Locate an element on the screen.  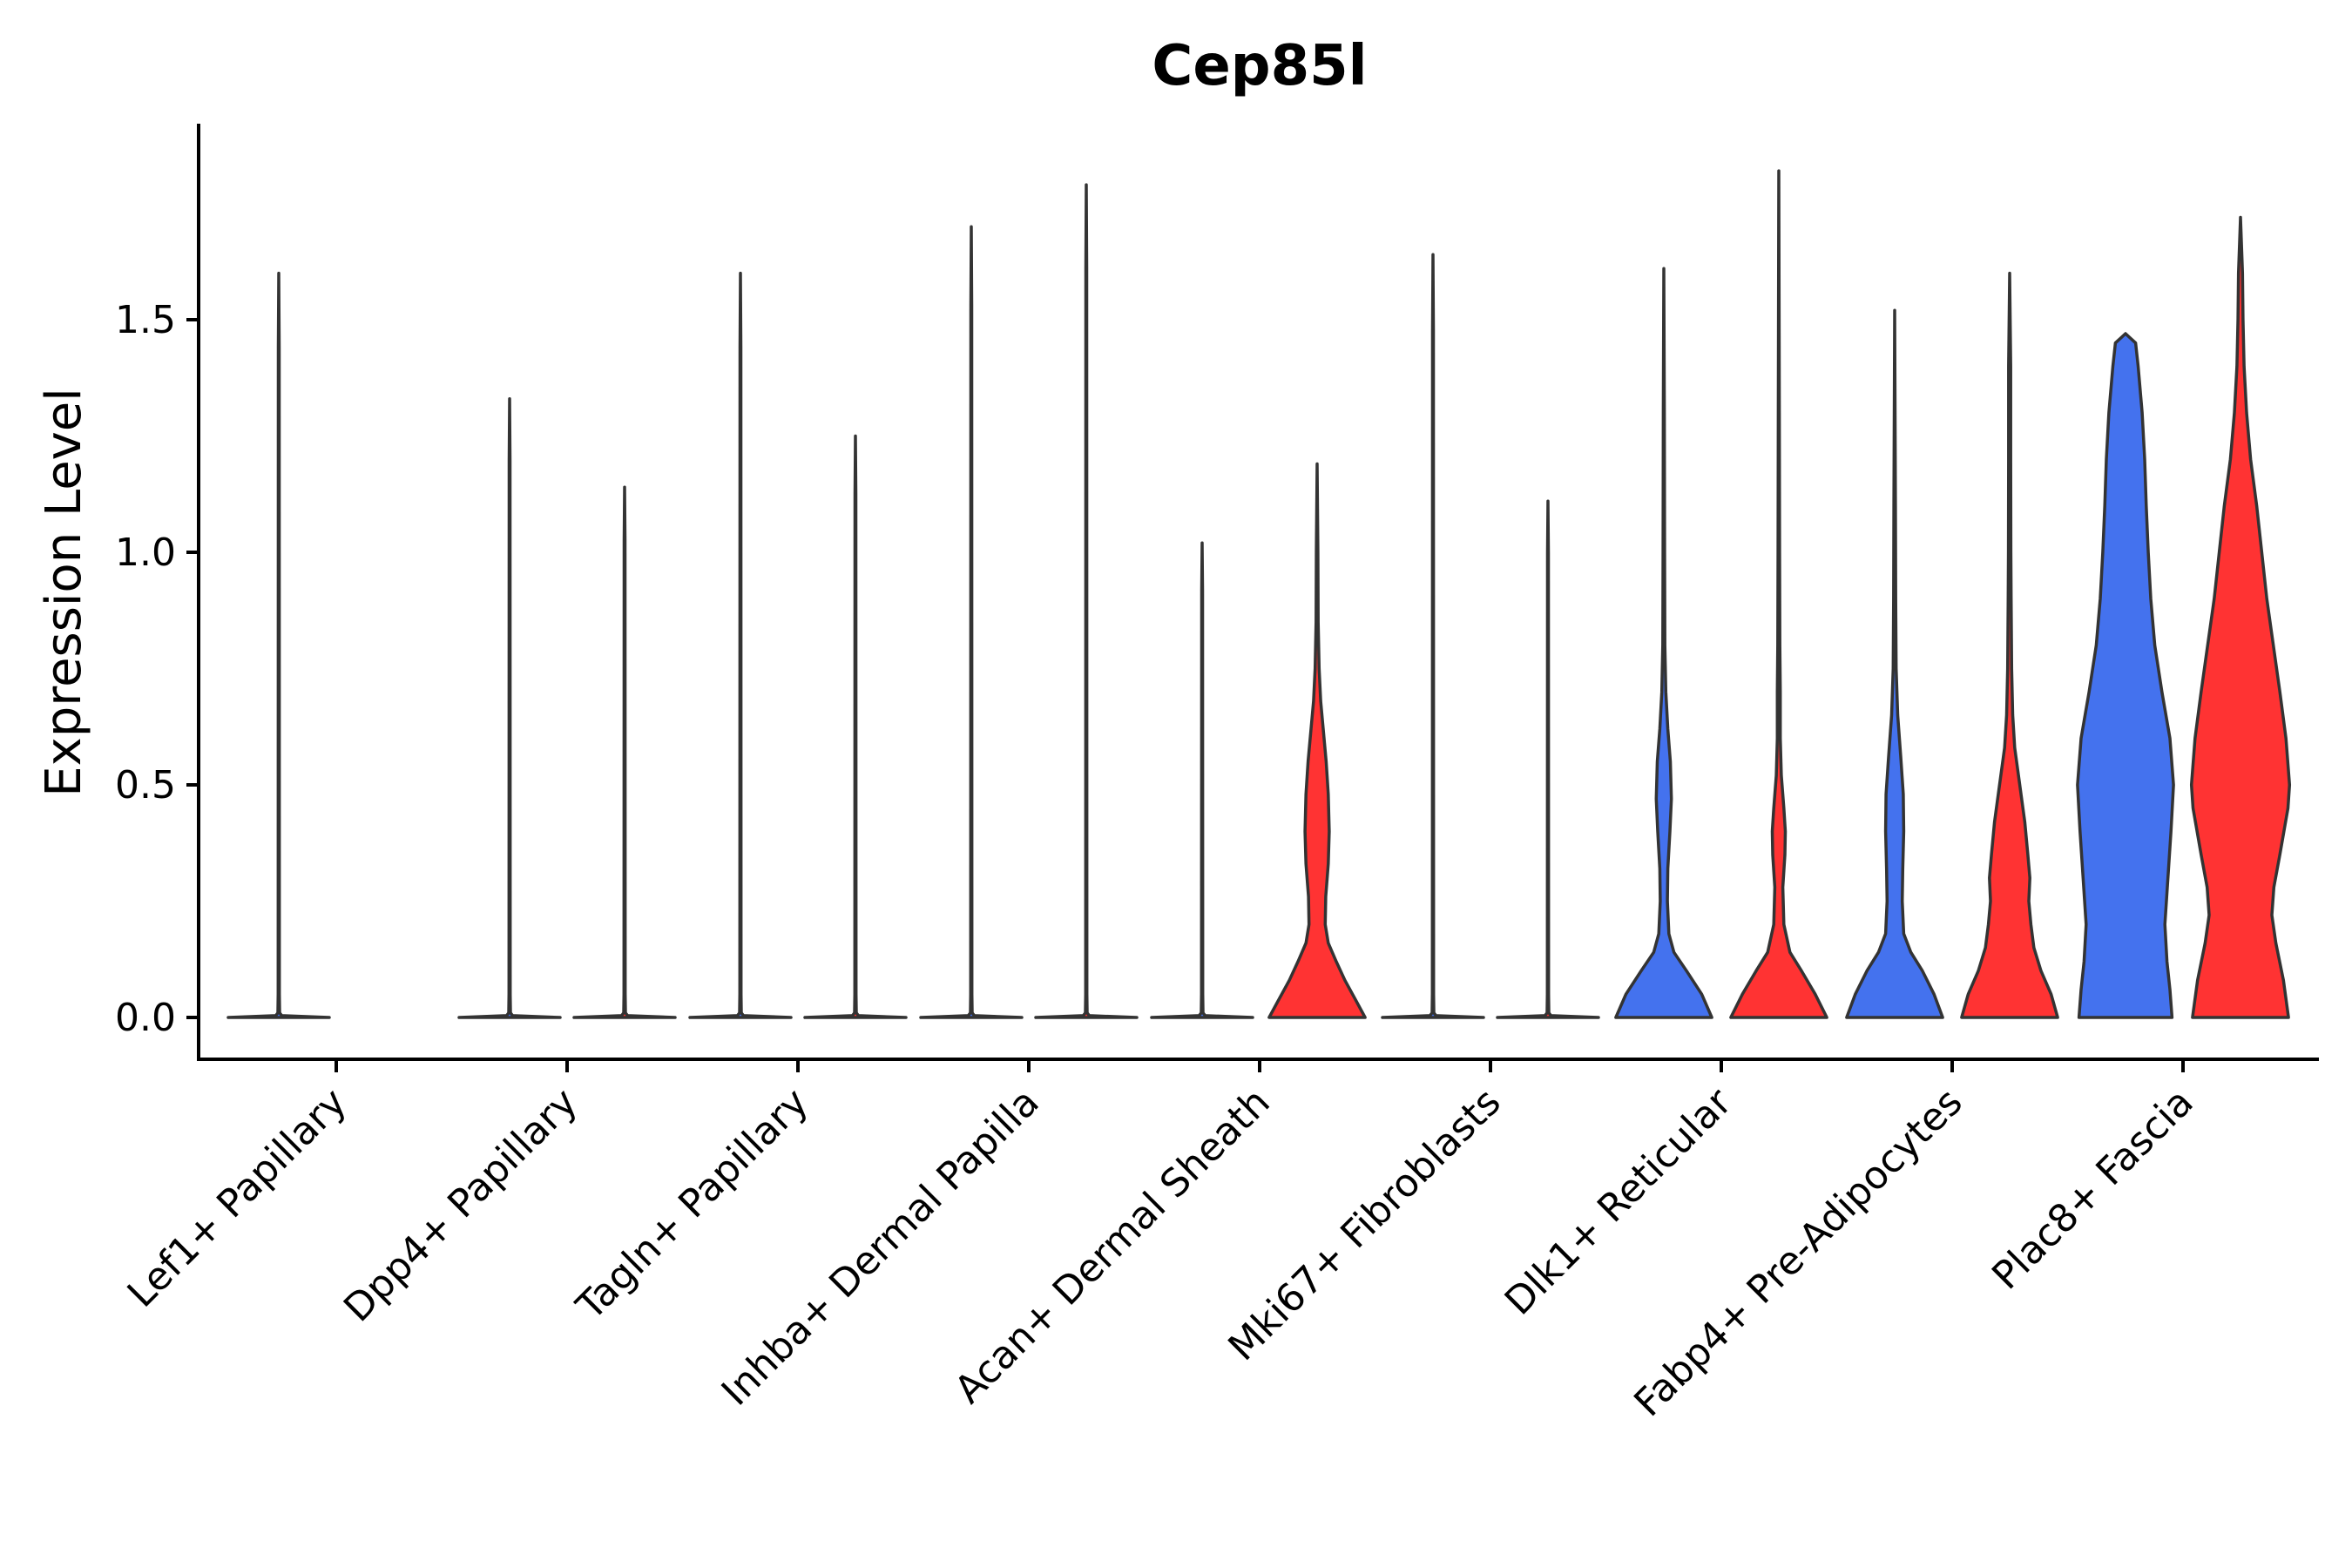
x-tick-label: Lef1+ Papillary is located at coordinates (237, 1198).